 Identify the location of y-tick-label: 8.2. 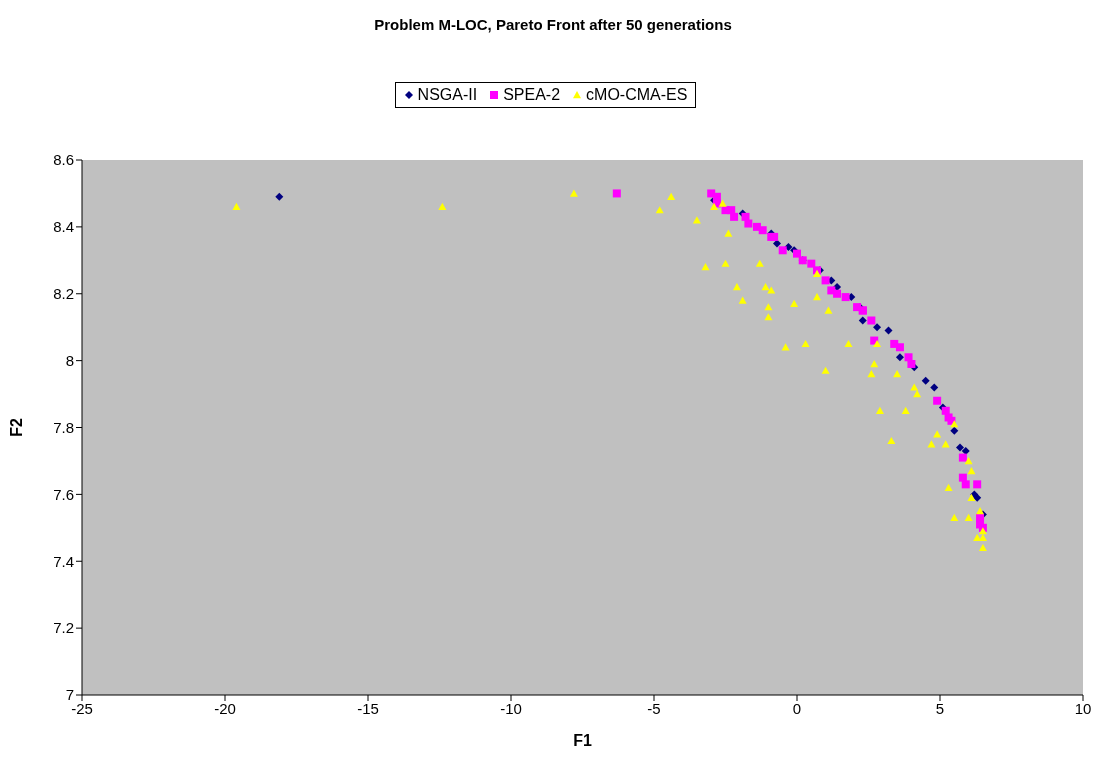
(63, 294).